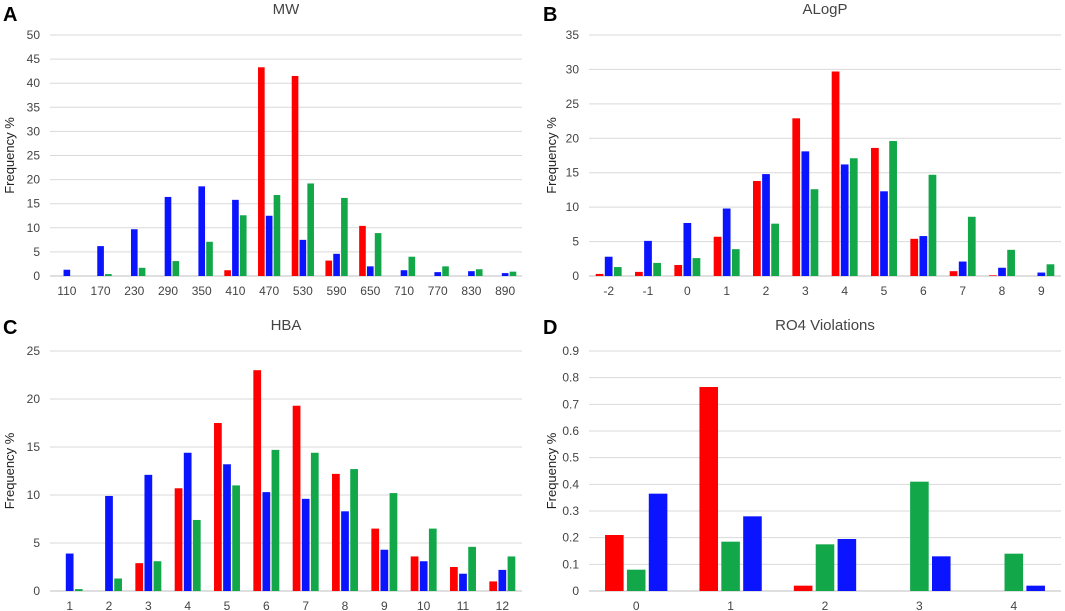  What do you see at coordinates (599, 274) in the screenshot?
I see `bar-red--2` at bounding box center [599, 274].